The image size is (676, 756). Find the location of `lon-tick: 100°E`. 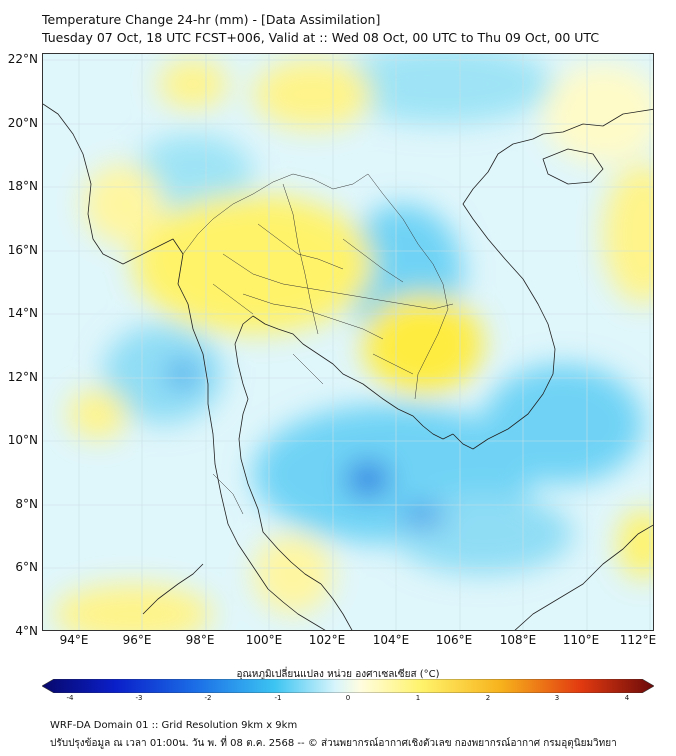

lon-tick: 100°E is located at coordinates (264, 640).